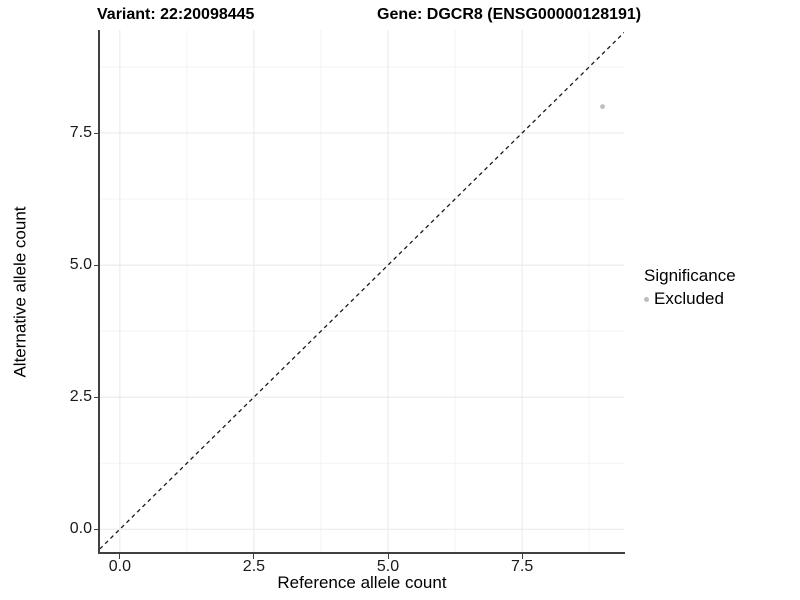 Image resolution: width=800 pixels, height=600 pixels. What do you see at coordinates (388, 566) in the screenshot?
I see `x-tick-label: 5.0` at bounding box center [388, 566].